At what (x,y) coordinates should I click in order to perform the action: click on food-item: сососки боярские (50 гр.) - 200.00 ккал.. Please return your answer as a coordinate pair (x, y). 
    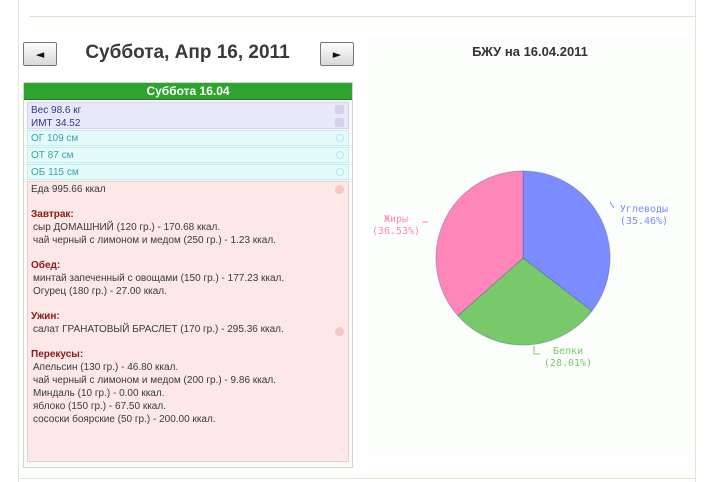
    Looking at the image, I should click on (124, 419).